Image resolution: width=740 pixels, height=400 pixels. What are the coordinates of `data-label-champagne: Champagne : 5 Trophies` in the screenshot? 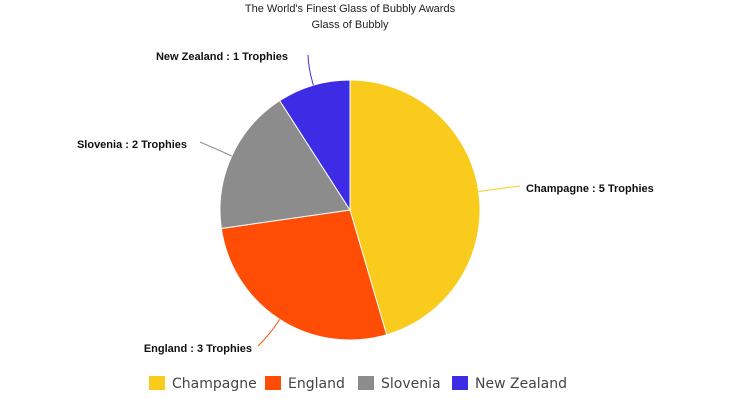 It's located at (590, 189).